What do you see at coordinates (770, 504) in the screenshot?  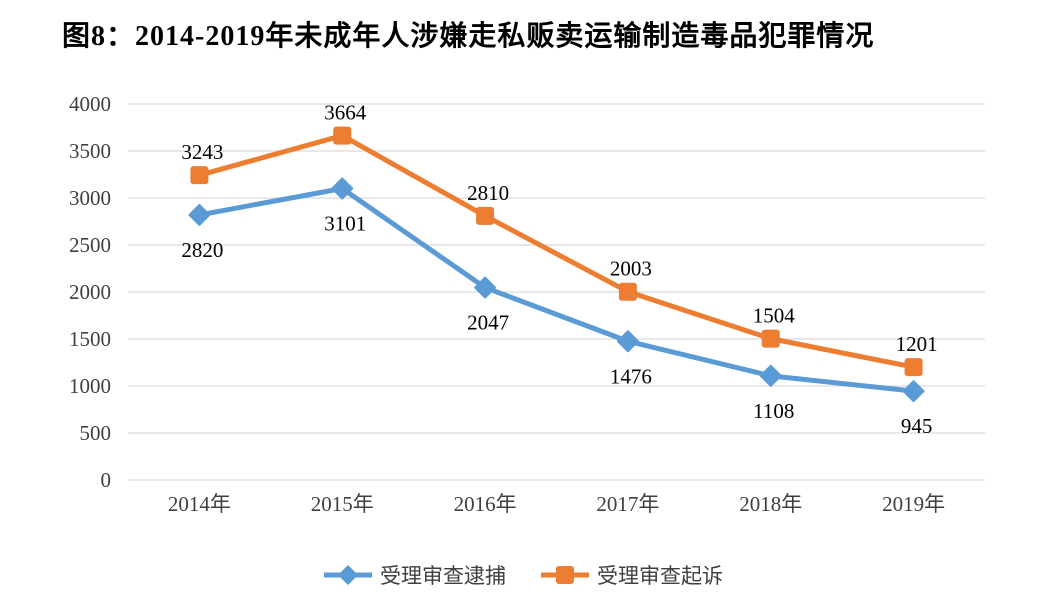 I see `x-tick-label: 2018年` at bounding box center [770, 504].